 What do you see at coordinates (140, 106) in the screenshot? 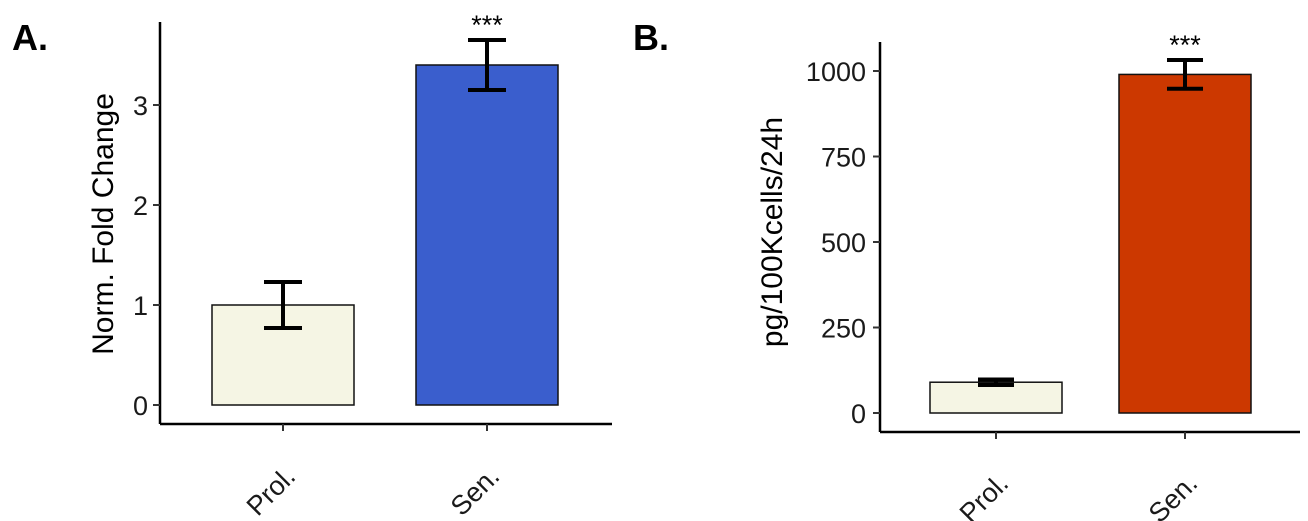
I see `y-tick-label-a-3: 3` at bounding box center [140, 106].